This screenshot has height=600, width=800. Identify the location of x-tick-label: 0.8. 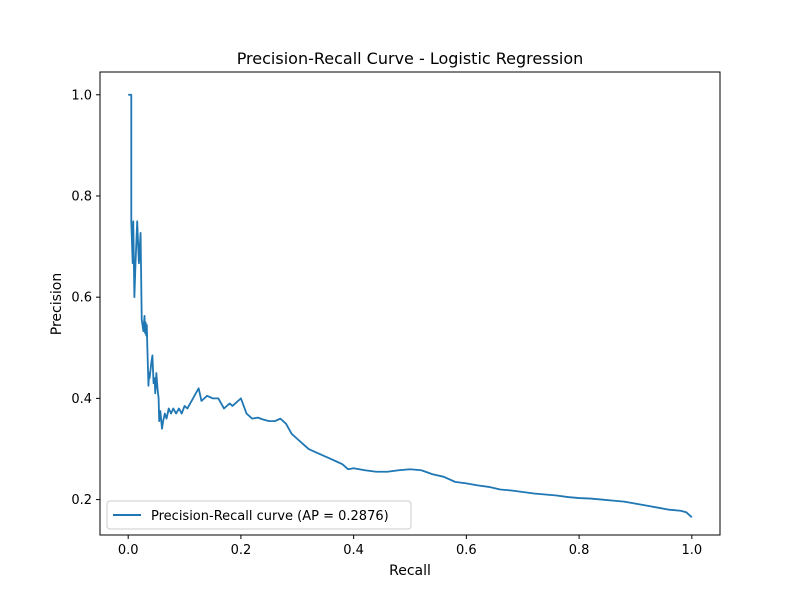
(579, 550).